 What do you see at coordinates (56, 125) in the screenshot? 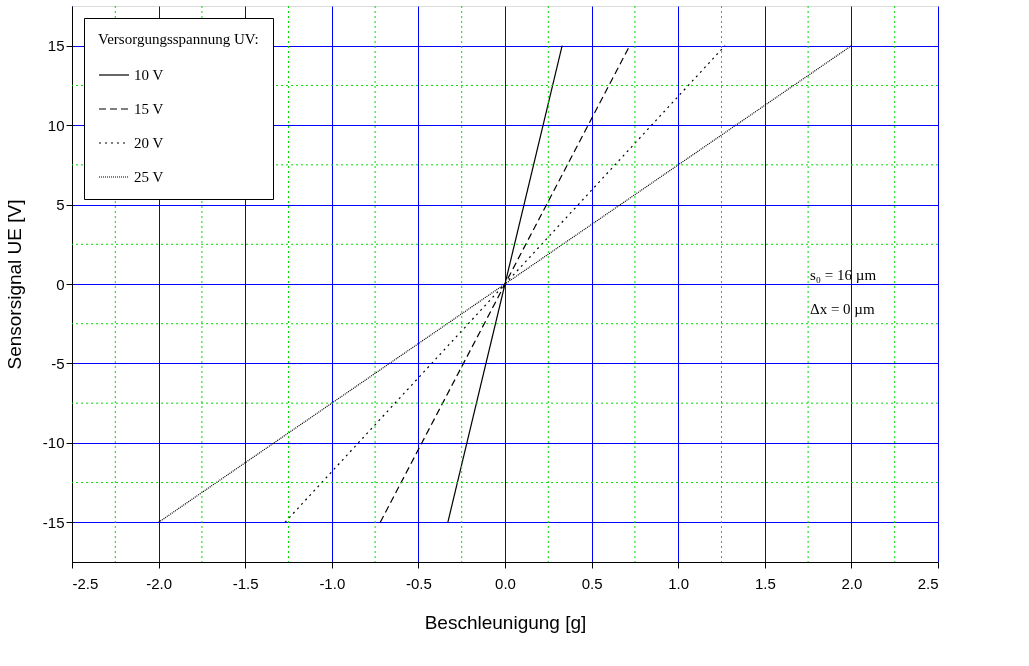
I see `y-tick-label: 10` at bounding box center [56, 125].